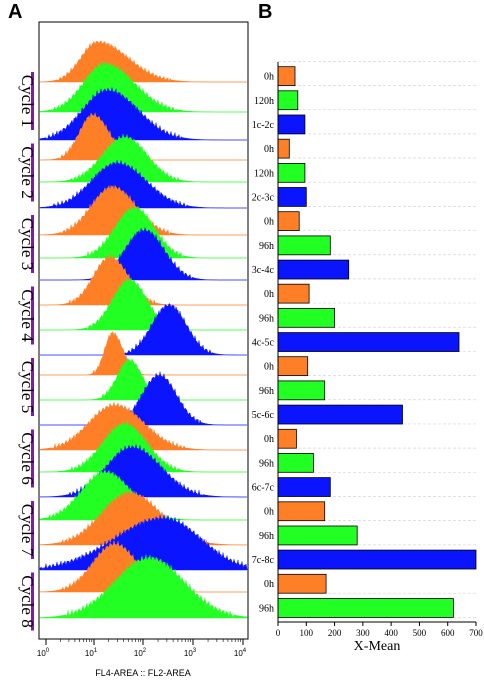 The width and height of the screenshot is (484, 682). Describe the element at coordinates (27, 387) in the screenshot. I see `cycle-label-5: Cycle 5` at that location.